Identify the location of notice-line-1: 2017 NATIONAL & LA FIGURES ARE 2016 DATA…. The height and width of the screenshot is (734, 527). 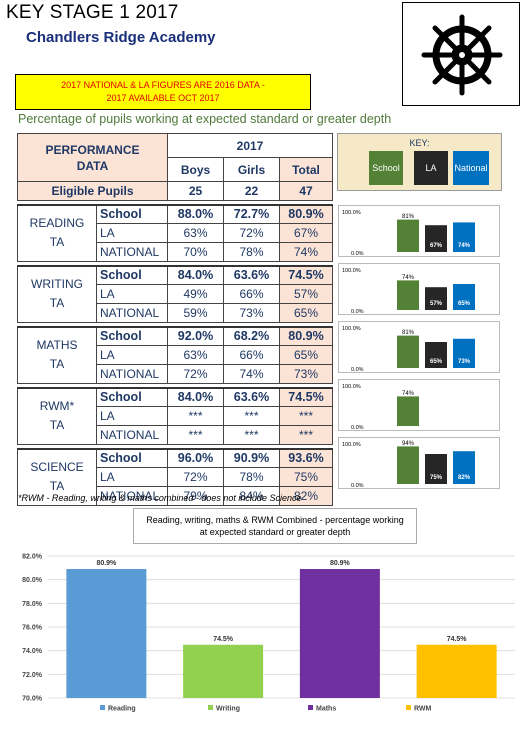
(163, 85).